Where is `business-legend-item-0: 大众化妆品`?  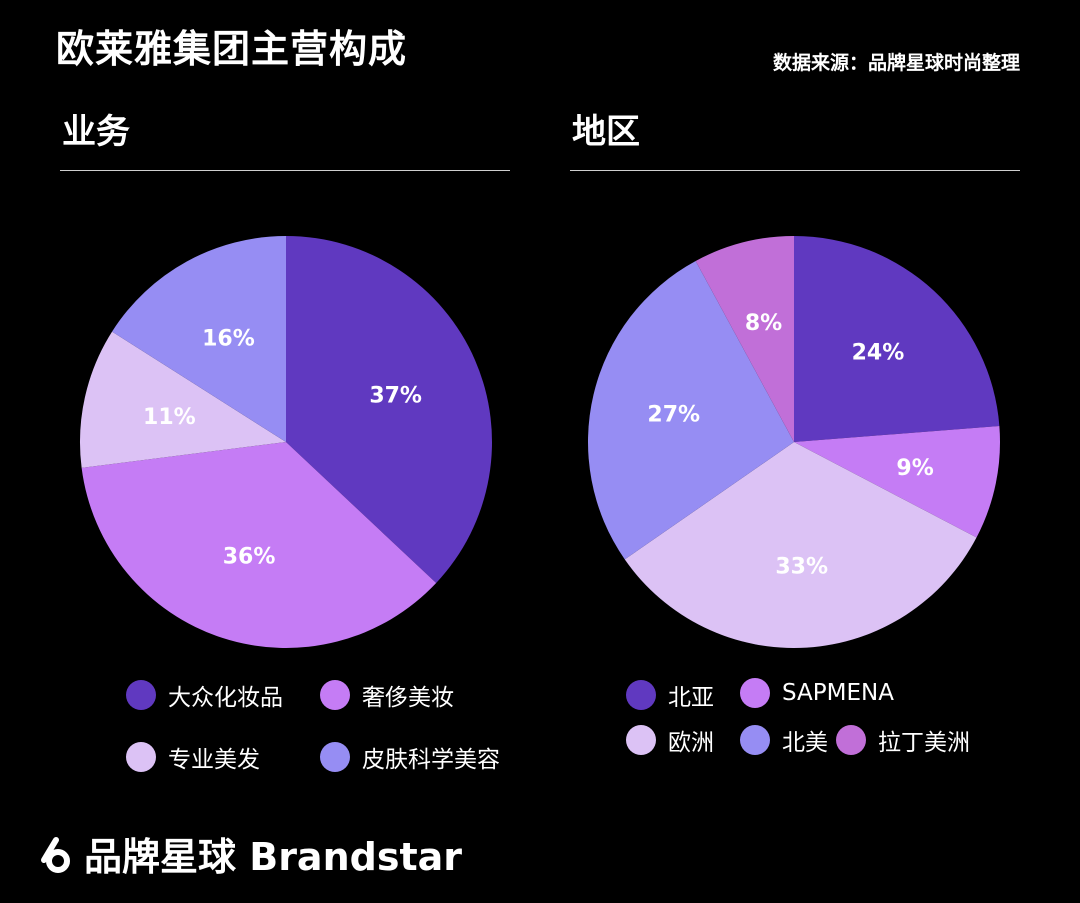
business-legend-item-0: 大众化妆品 is located at coordinates (204, 695).